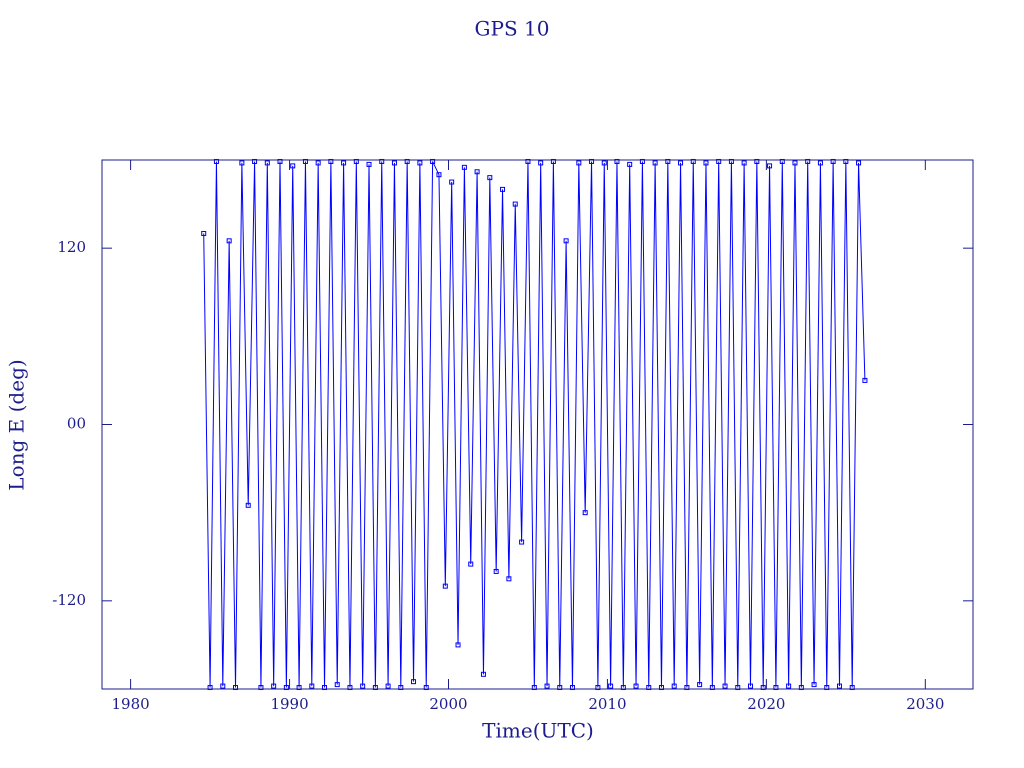 The height and width of the screenshot is (768, 1024). I want to click on x-tick-label: 1990, so click(289, 704).